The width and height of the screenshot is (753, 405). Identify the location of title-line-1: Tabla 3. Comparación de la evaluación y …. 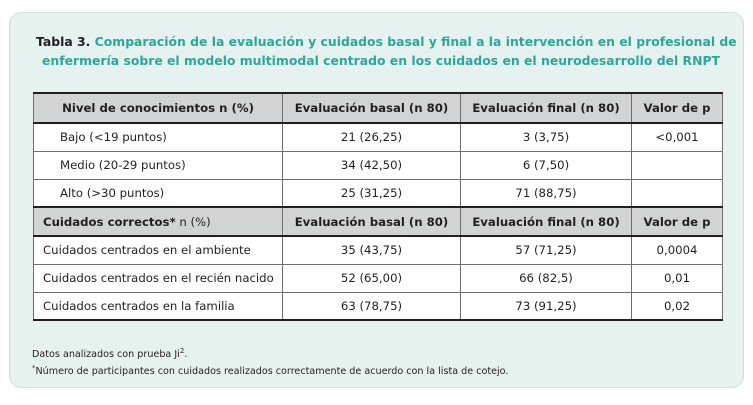
(386, 41).